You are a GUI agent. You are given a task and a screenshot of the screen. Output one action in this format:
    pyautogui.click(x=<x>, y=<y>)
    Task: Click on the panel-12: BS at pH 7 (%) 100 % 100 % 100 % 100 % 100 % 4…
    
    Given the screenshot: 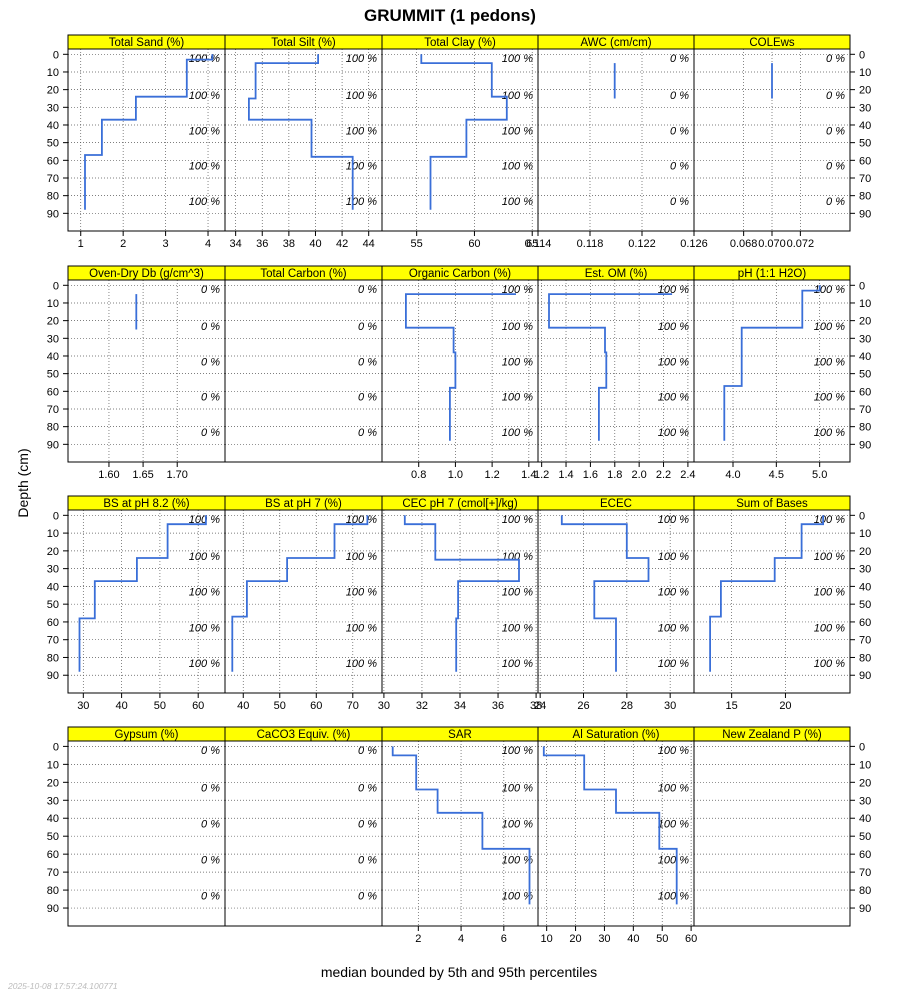 What is the action you would take?
    pyautogui.click(x=303, y=603)
    